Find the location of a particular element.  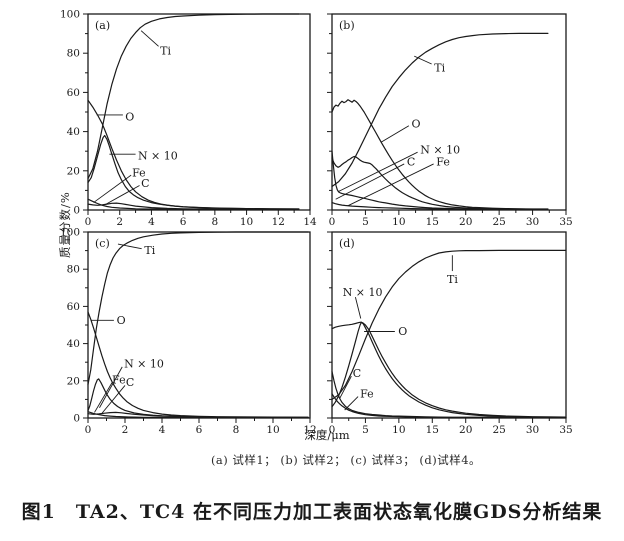

y-tick-label: 0 is located at coordinates (76, 419).